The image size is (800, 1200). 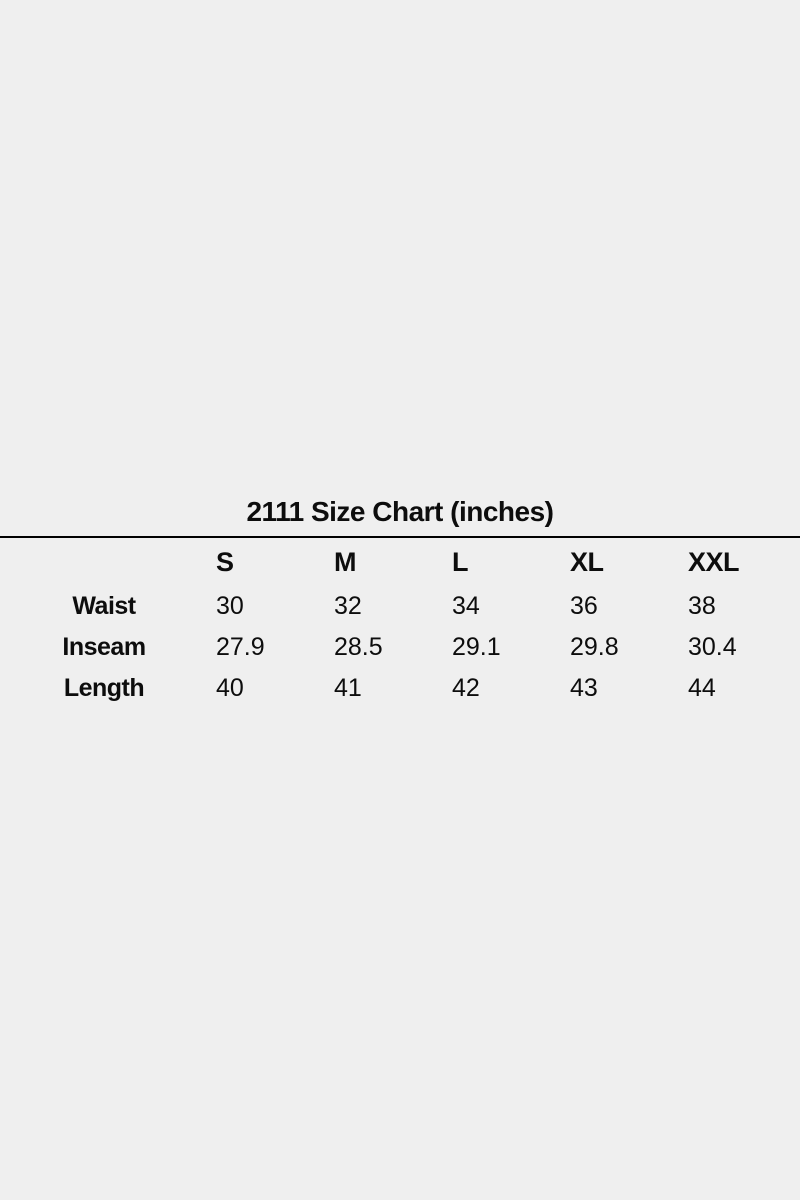 I want to click on size-chart-title: 2111 Size Chart (inches), so click(x=400, y=511).